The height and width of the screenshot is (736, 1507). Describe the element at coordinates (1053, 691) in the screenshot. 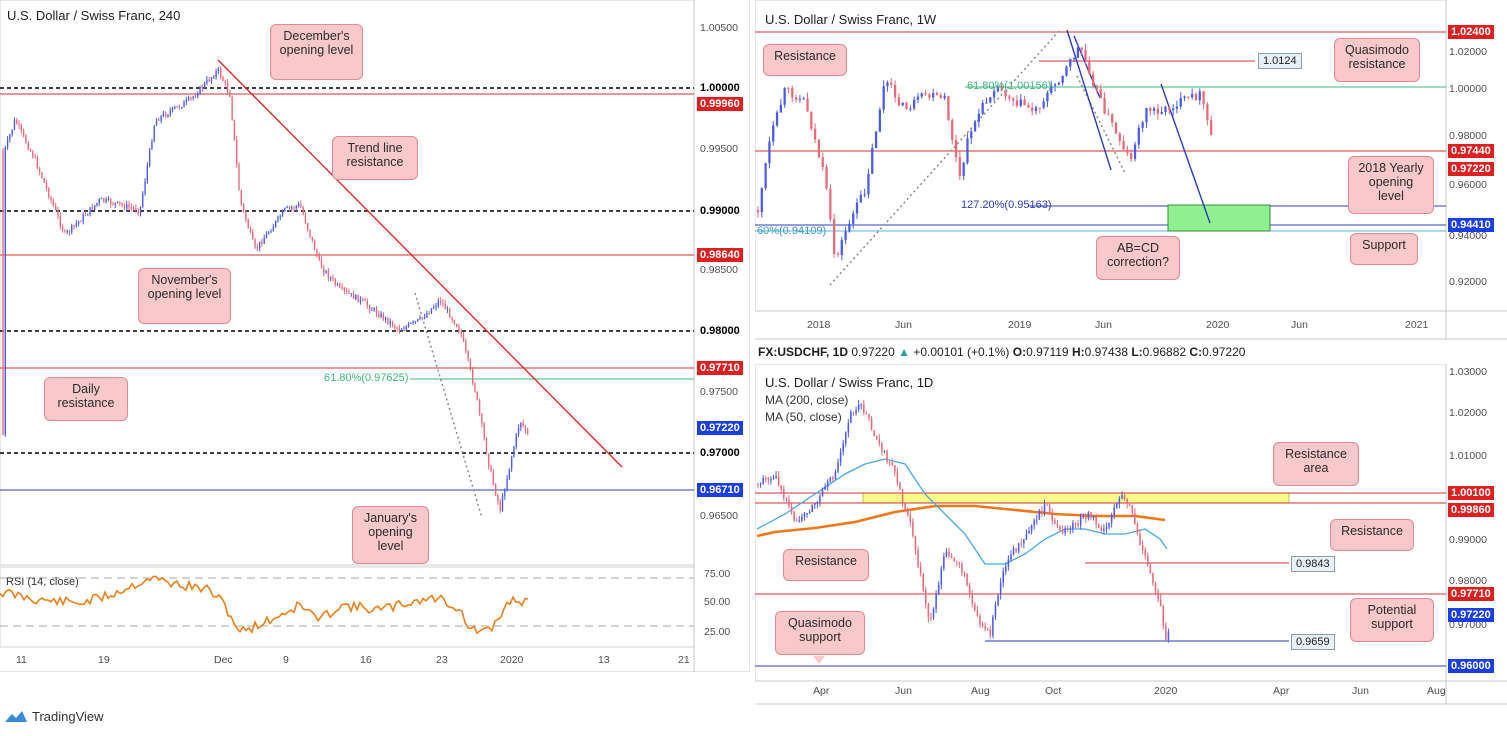

I see `daily-xtick: Oct` at that location.